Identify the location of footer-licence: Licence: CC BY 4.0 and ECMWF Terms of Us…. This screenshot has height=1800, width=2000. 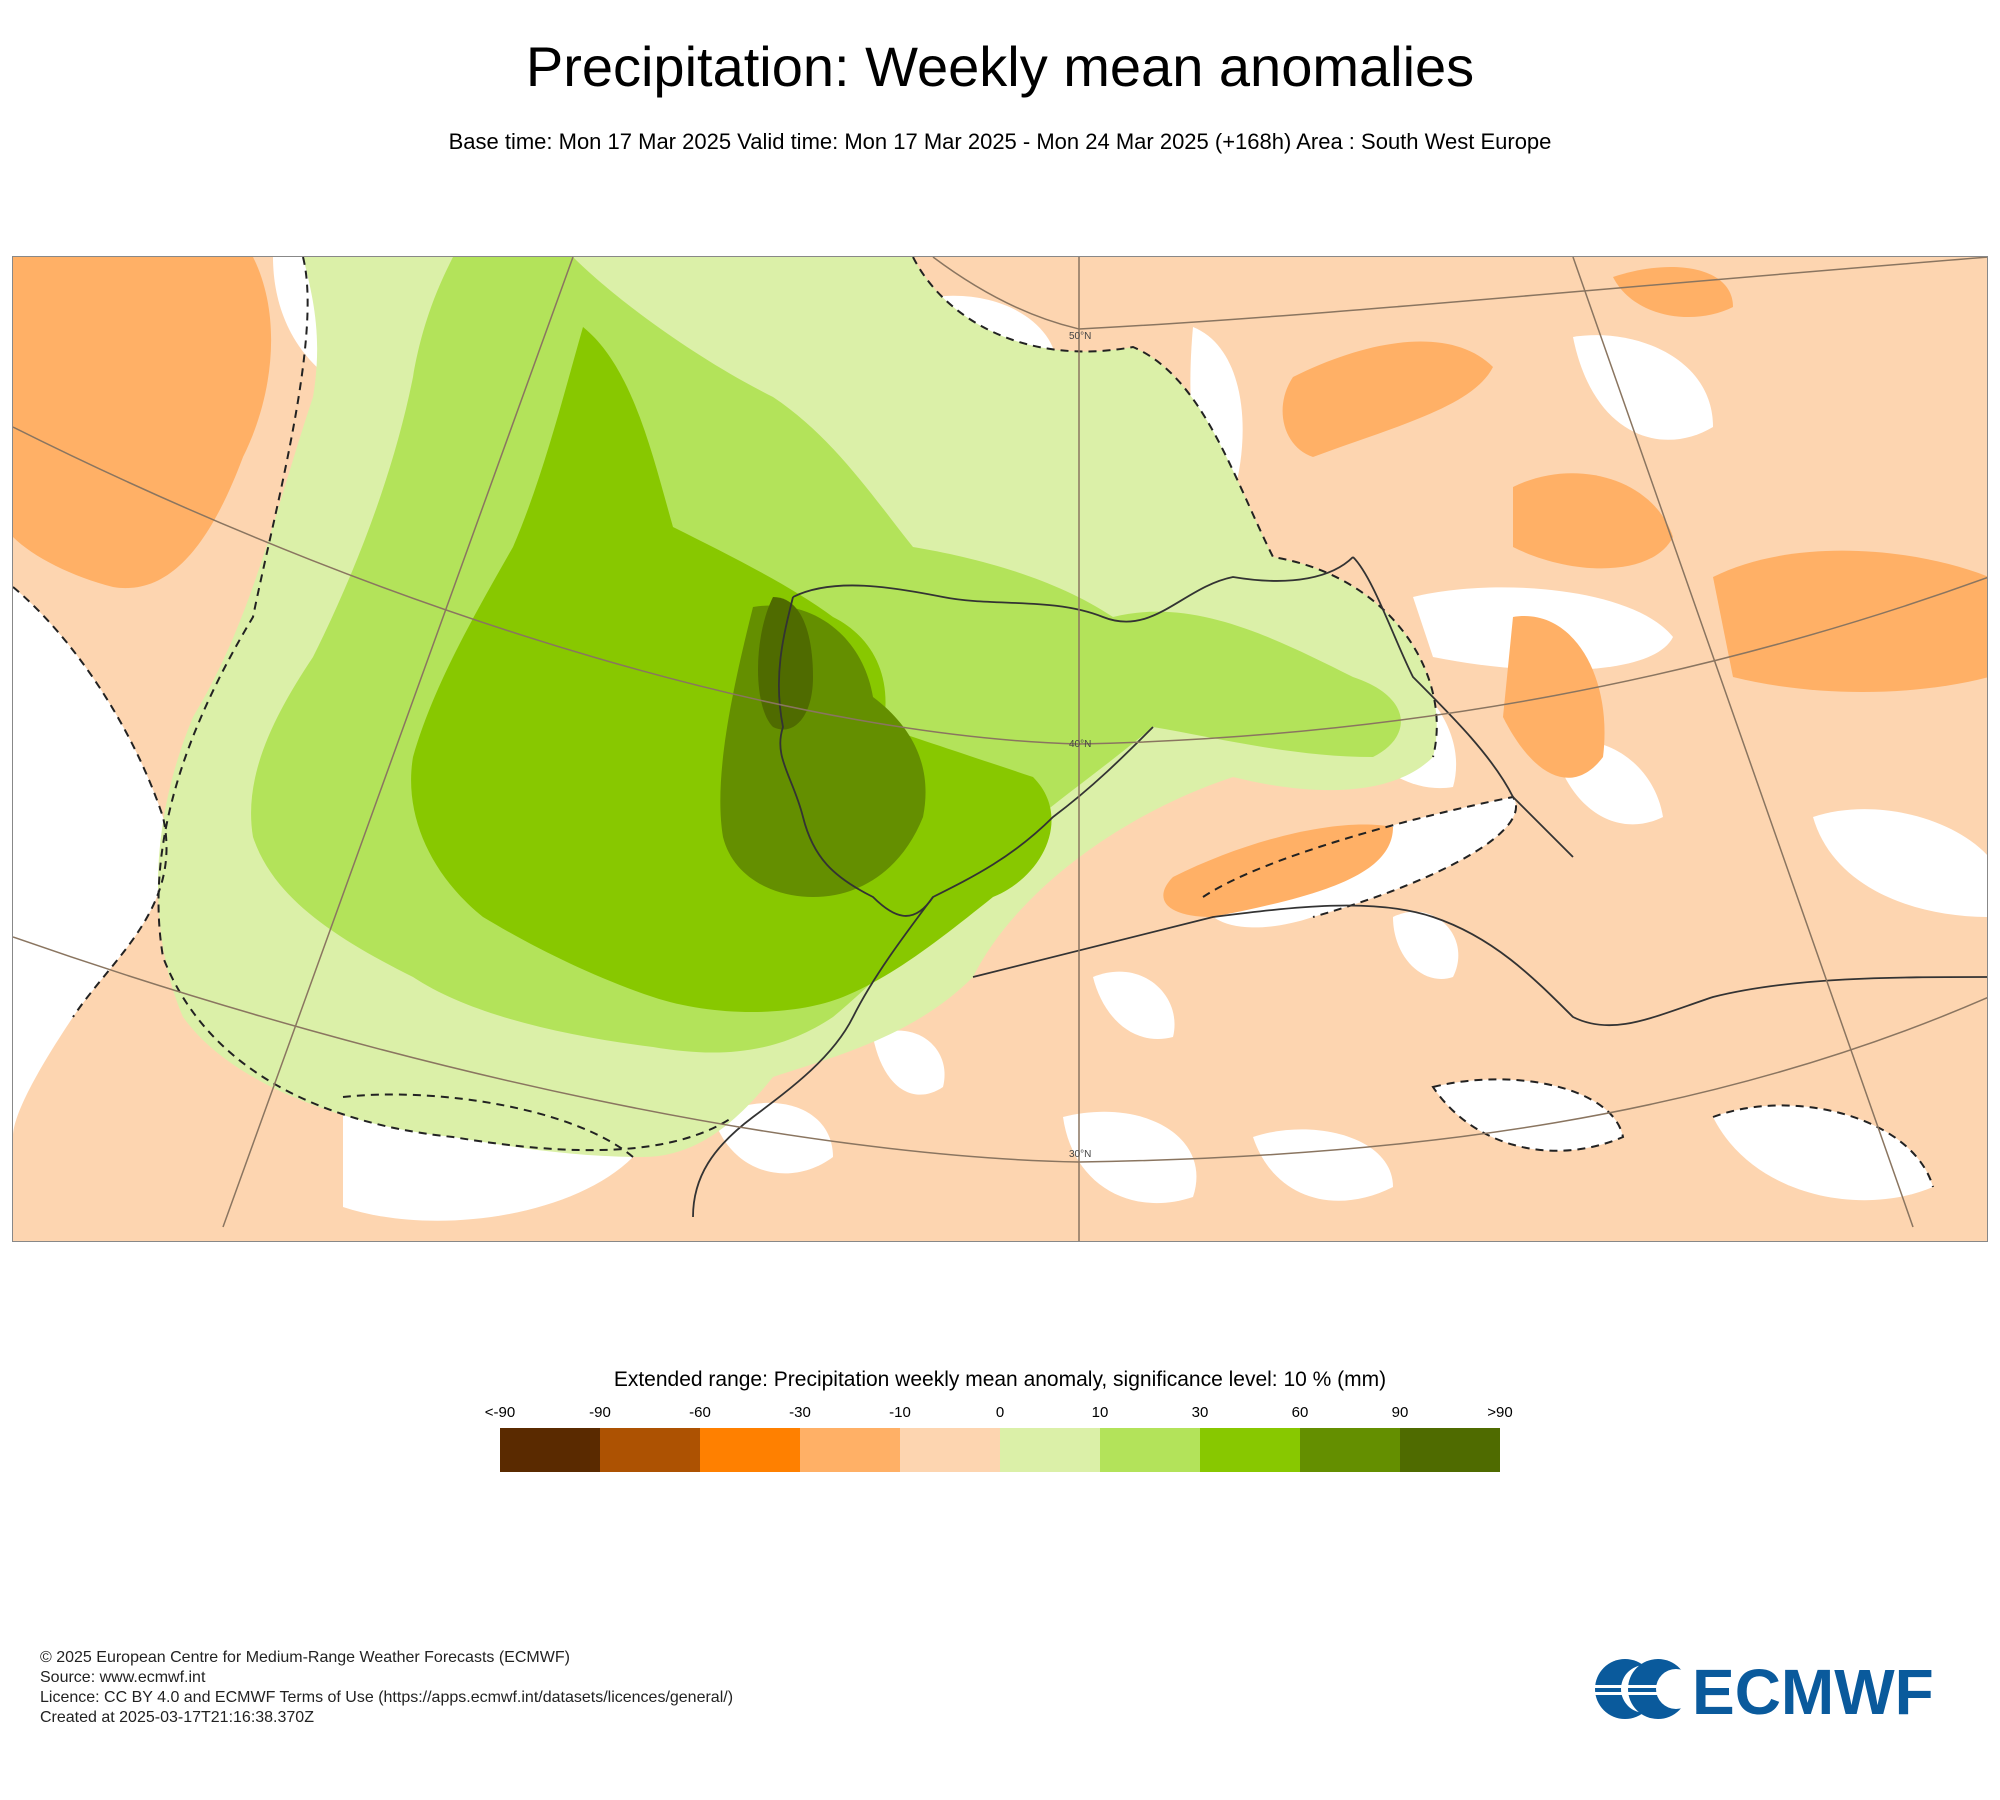
(387, 1697).